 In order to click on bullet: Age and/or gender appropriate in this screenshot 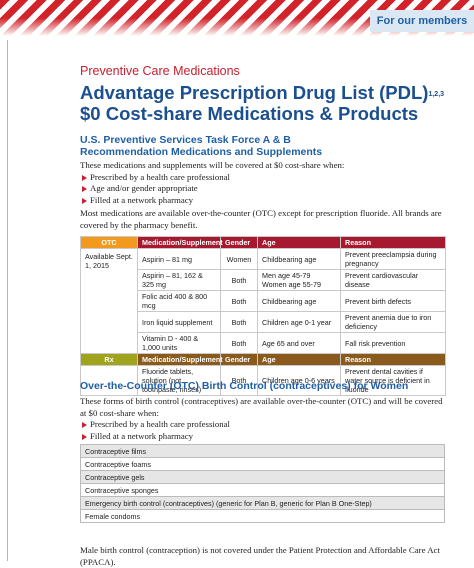, I will do `click(262, 189)`.